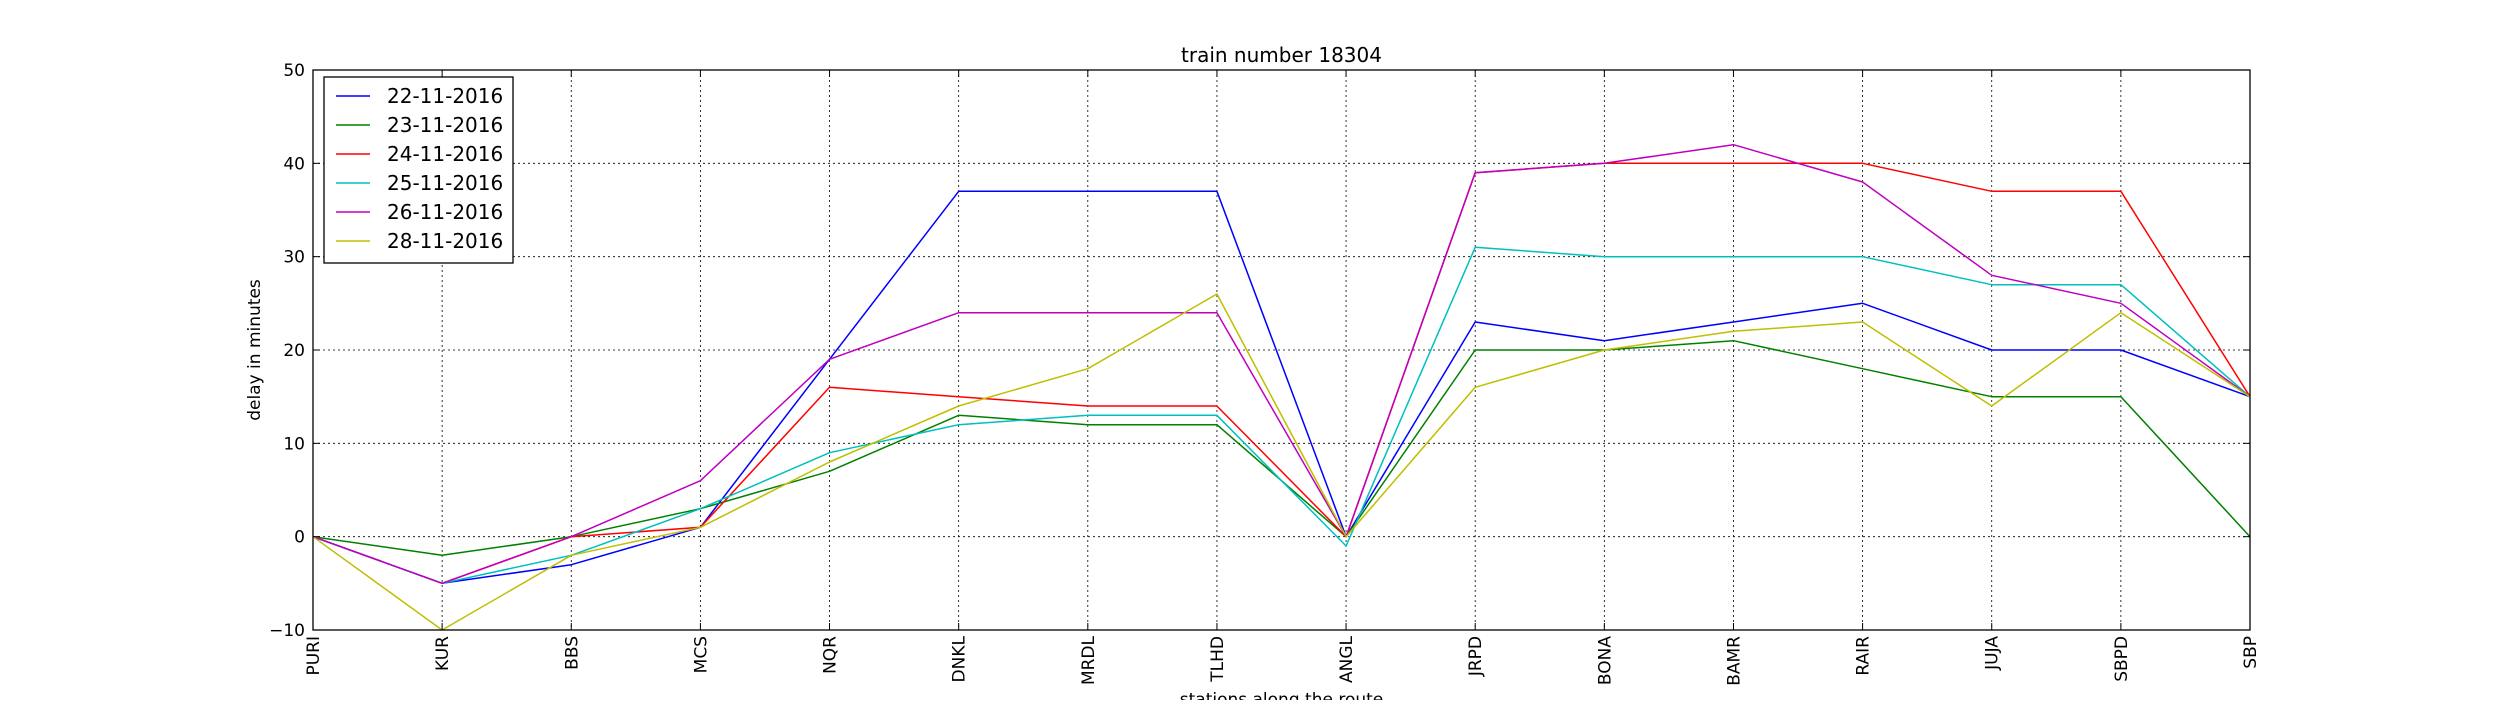 This screenshot has width=2500, height=705. I want to click on y-tick-label: 10, so click(294, 444).